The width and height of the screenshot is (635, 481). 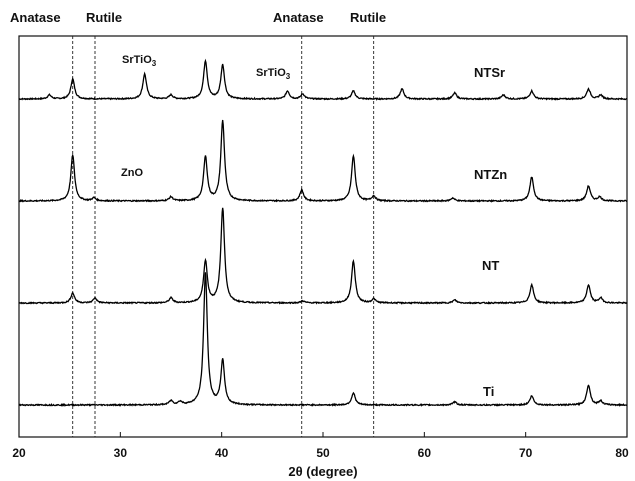 What do you see at coordinates (298, 17) in the screenshot?
I see `phase-label-anatase-2: Anatase` at bounding box center [298, 17].